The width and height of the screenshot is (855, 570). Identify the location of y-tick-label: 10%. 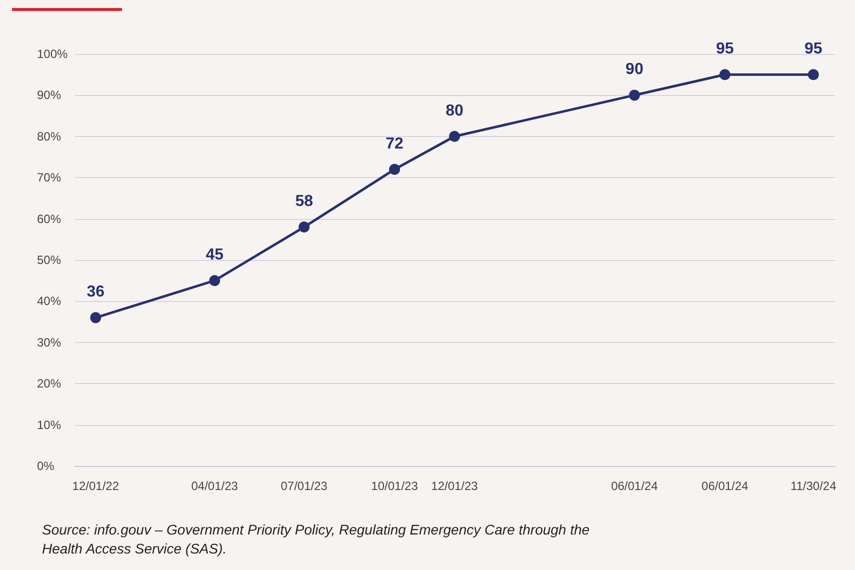
(49, 425).